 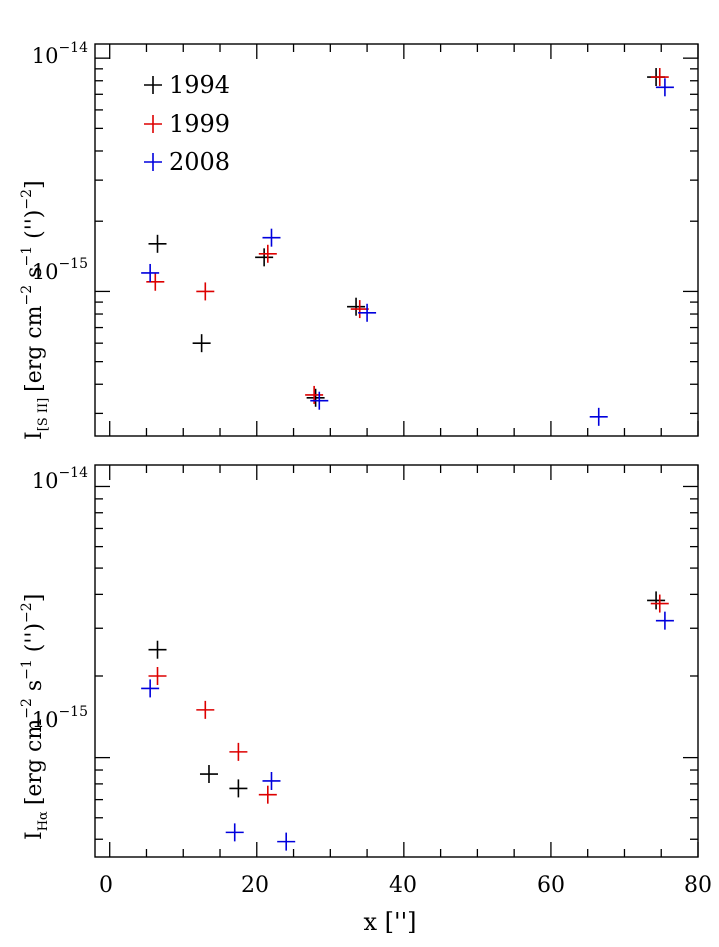 I want to click on x-tick-labels: 0 20 40 60 80, so click(x=405, y=885).